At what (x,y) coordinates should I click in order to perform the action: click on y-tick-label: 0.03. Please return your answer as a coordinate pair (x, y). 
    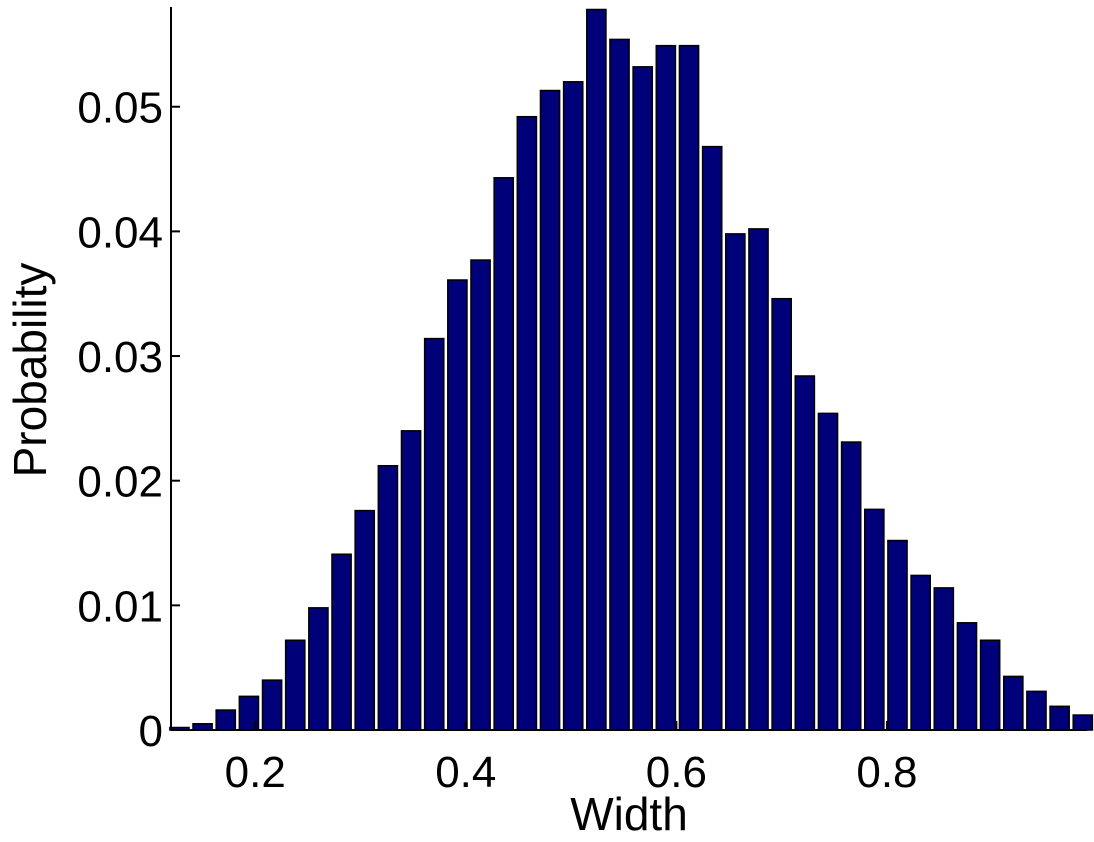
    Looking at the image, I should click on (120, 357).